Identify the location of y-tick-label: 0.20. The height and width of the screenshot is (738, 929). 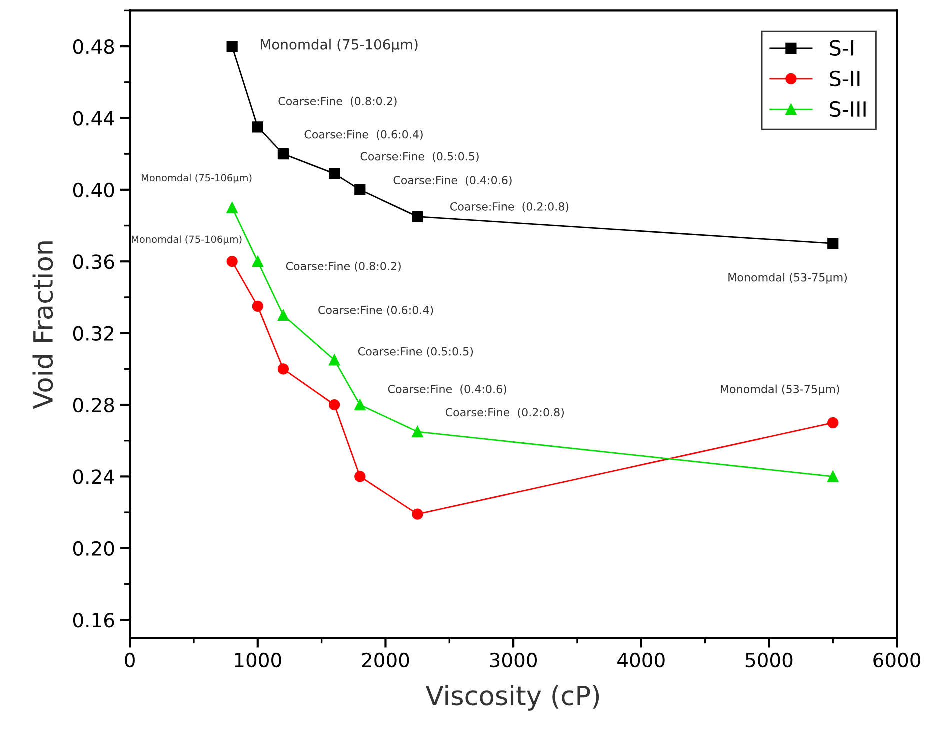
(93, 548).